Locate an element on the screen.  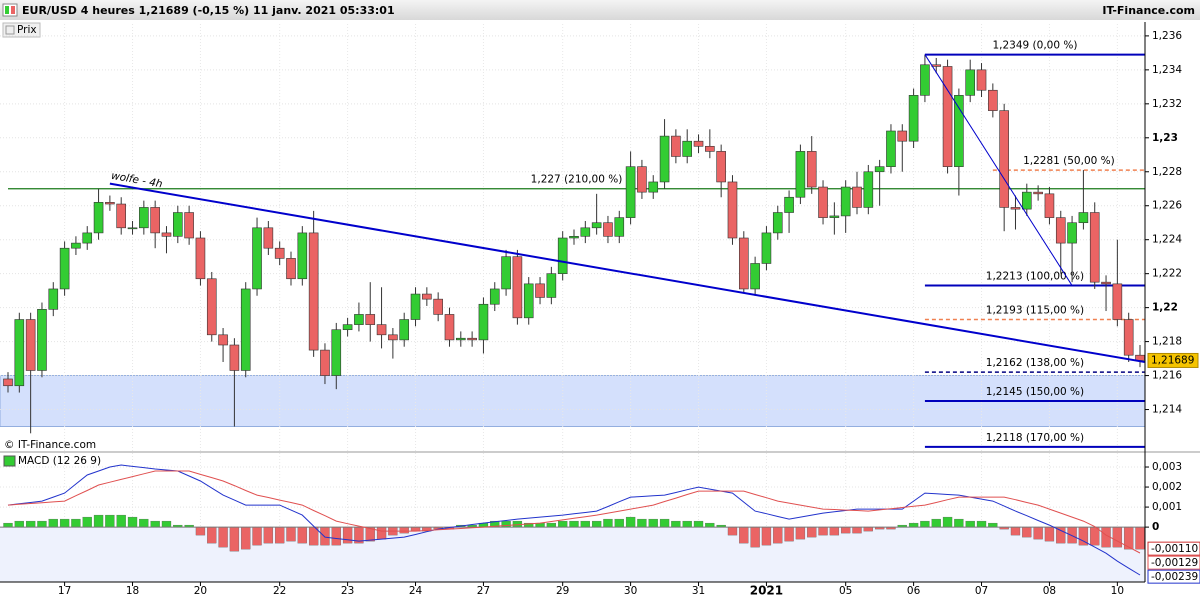
y-tick-label: 1,236 is located at coordinates (1167, 36).